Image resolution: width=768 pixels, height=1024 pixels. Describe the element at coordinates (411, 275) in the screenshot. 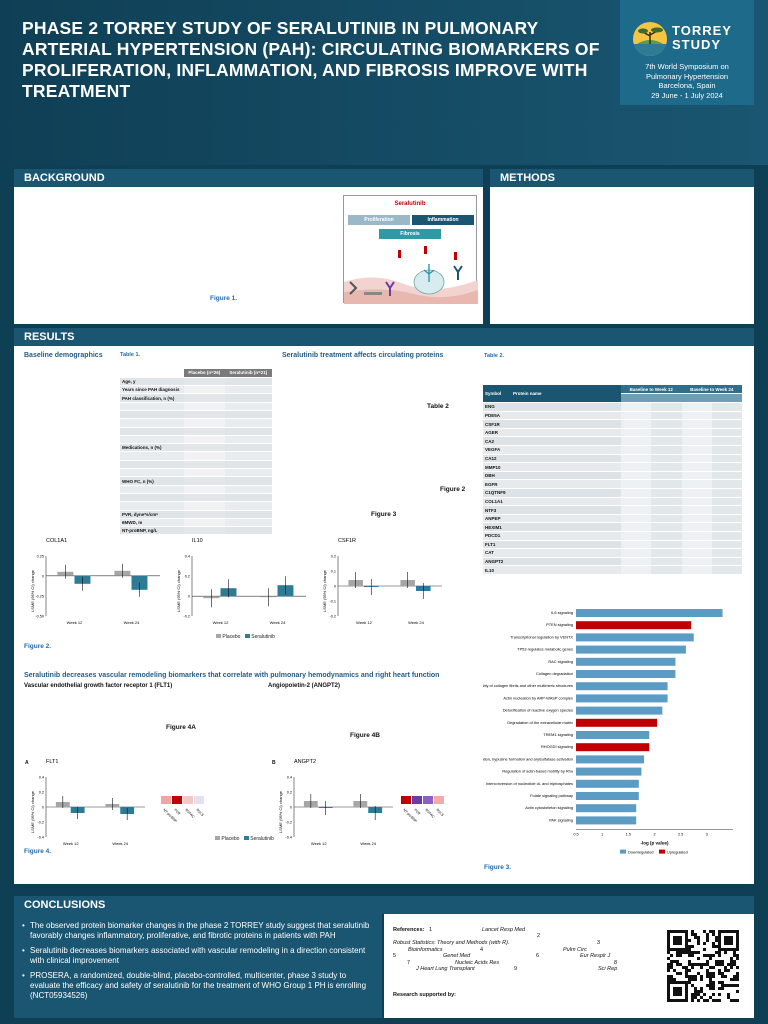

I see `cell-illustration` at that location.